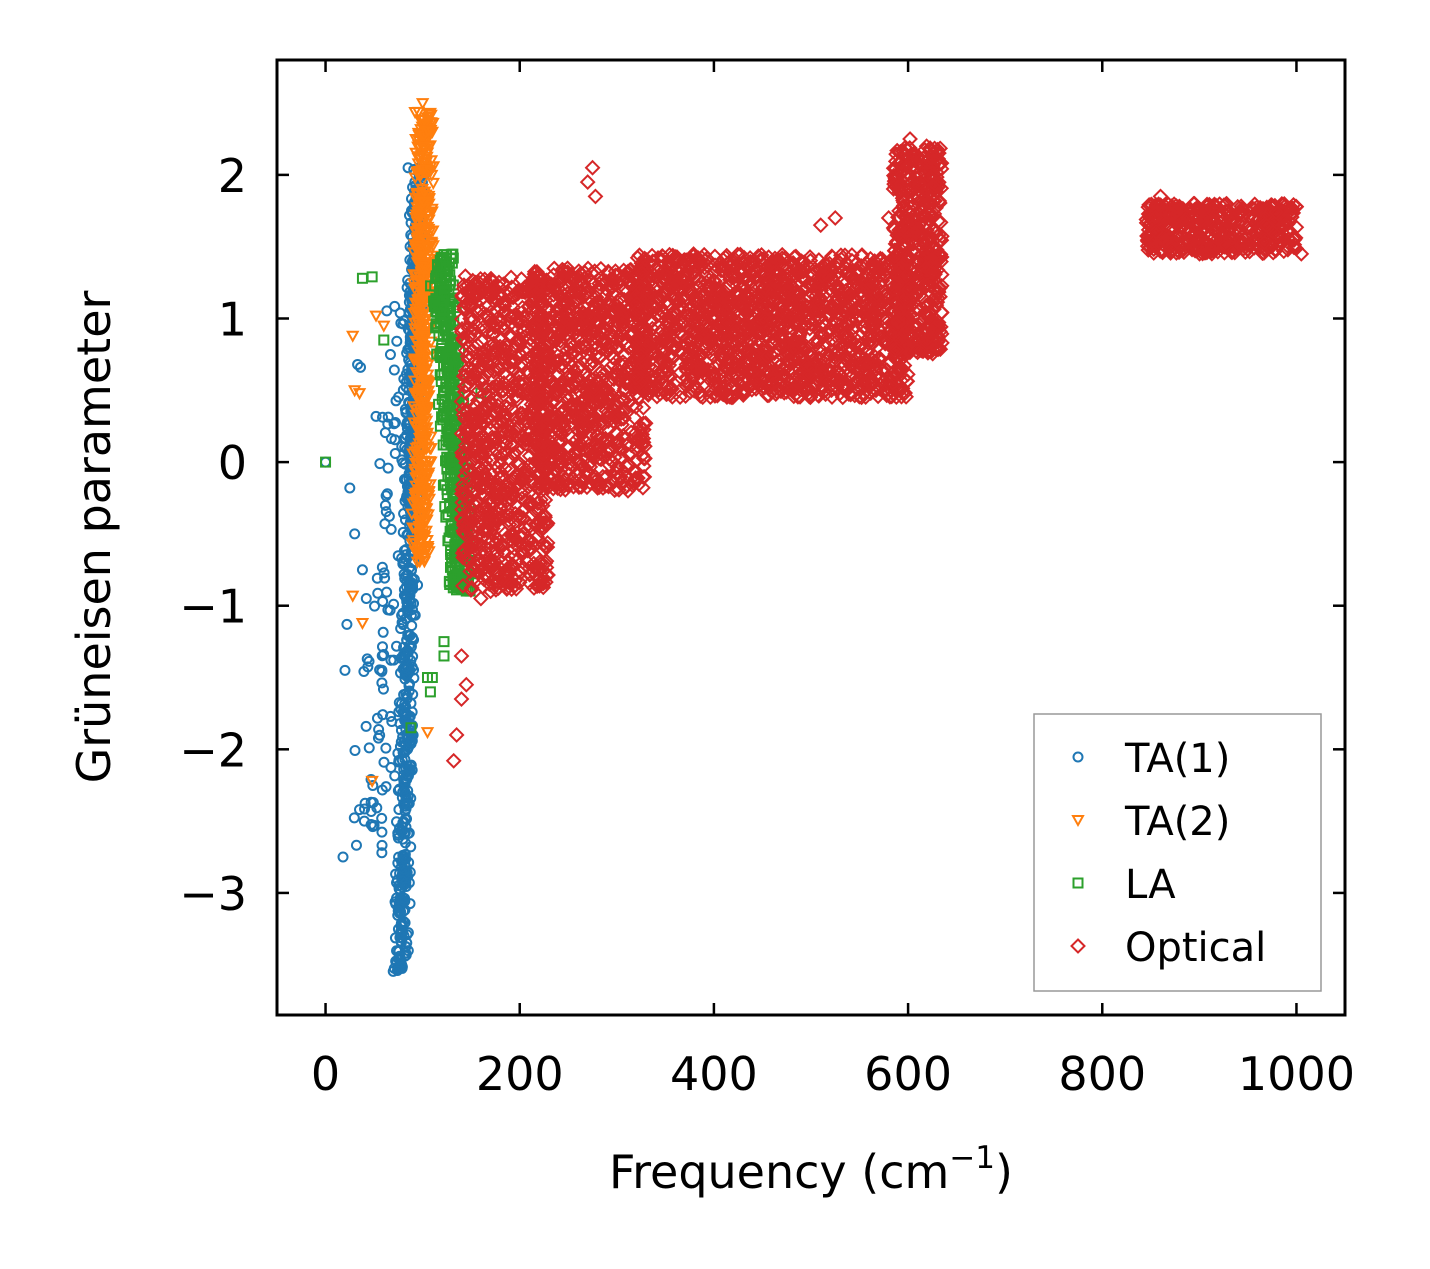 The height and width of the screenshot is (1269, 1430). I want to click on data-point-square, so click(451, 525).